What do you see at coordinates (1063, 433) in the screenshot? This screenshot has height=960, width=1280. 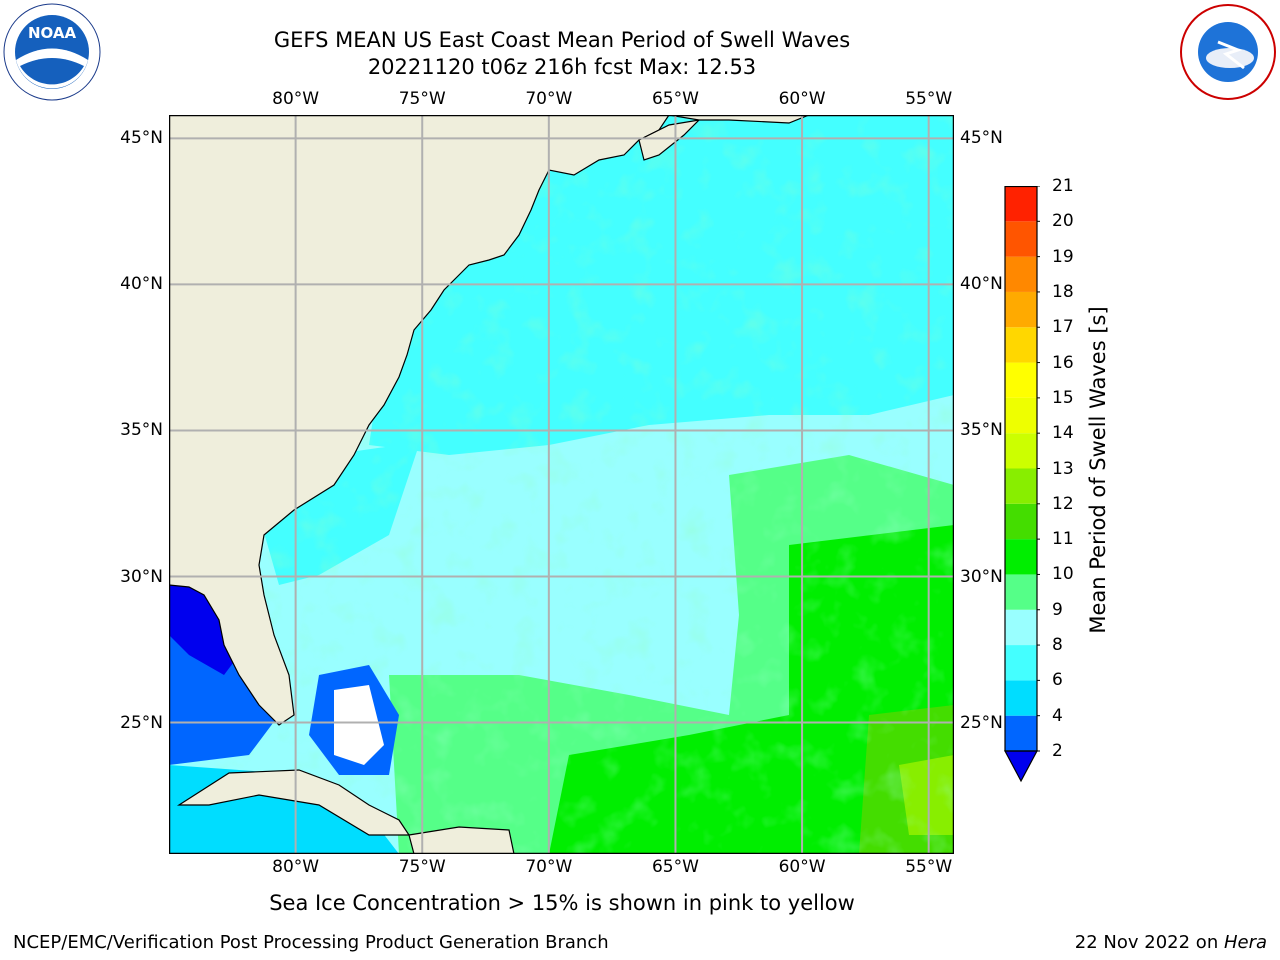 I see `colorbar-level-label: 14` at bounding box center [1063, 433].